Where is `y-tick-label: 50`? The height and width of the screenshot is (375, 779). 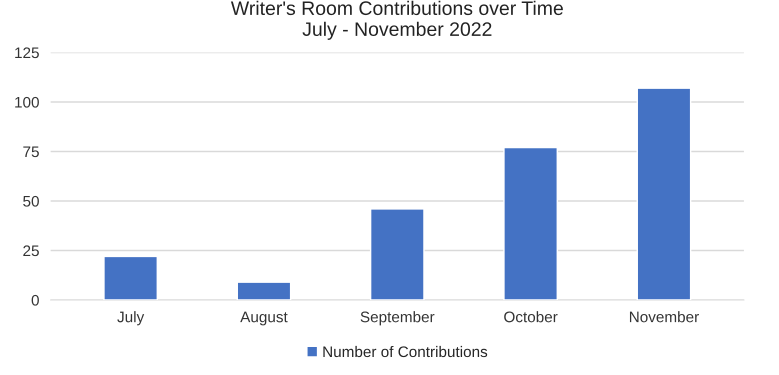
y-tick-label: 50 is located at coordinates (31, 201).